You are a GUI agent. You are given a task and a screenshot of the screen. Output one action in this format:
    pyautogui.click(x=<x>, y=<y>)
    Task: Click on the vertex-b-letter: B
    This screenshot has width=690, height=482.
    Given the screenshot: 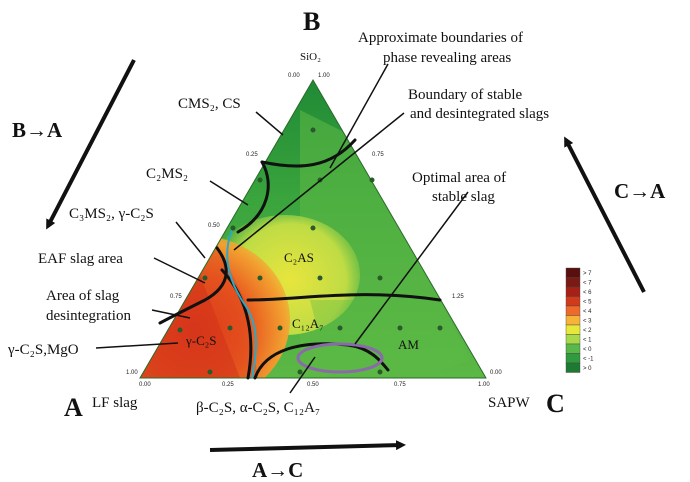 What is the action you would take?
    pyautogui.click(x=311, y=21)
    